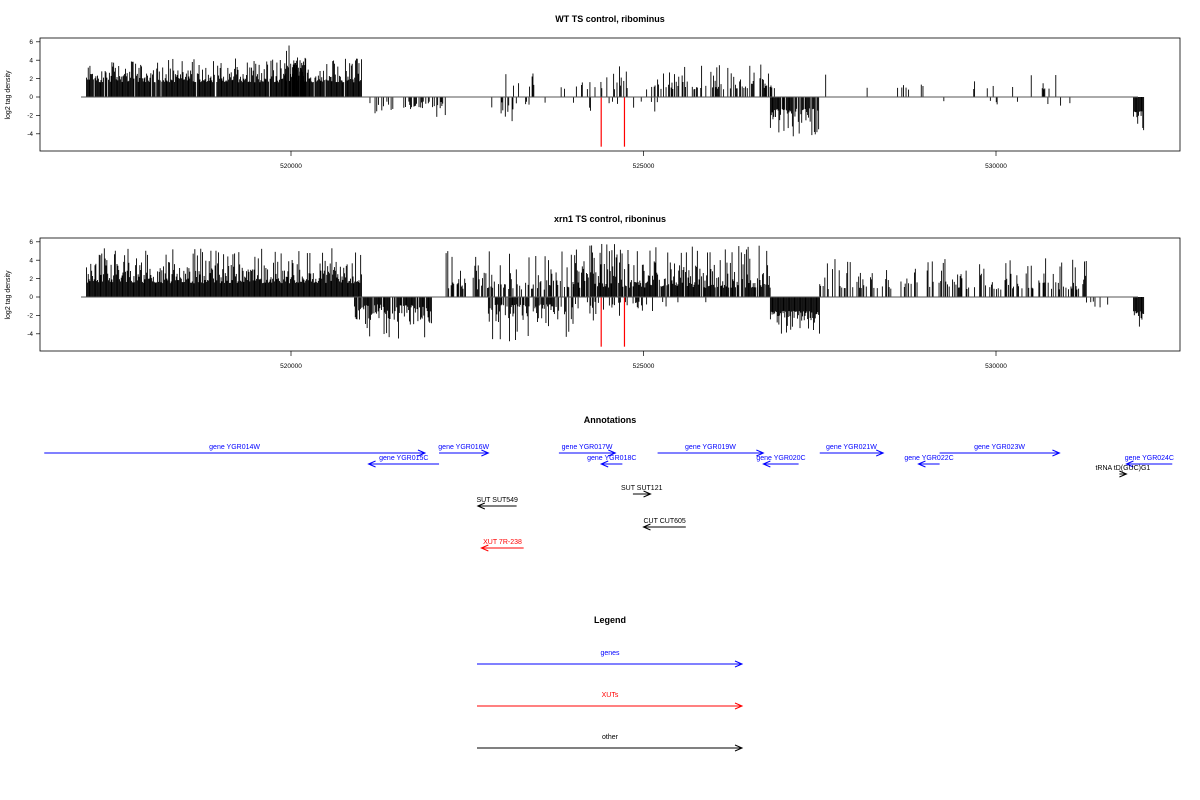  I want to click on annotation-feature: gene YGR020C, so click(781, 461).